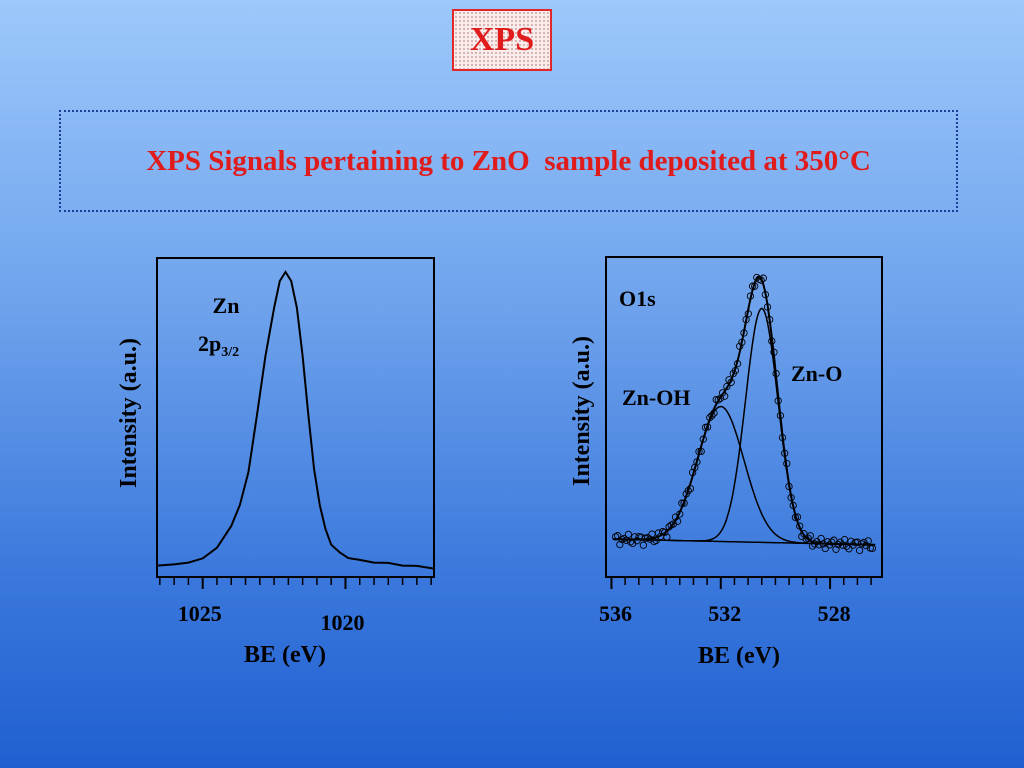 This screenshot has height=768, width=1024. I want to click on zn-2p-x-ticks, so click(295, 583).